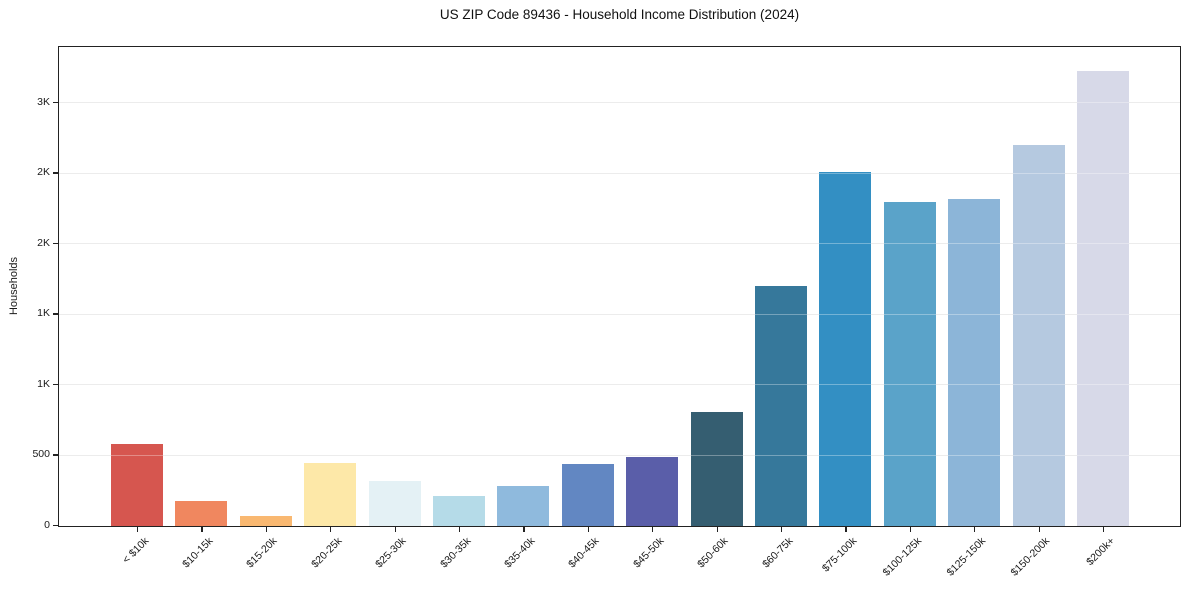 This screenshot has width=1189, height=590. What do you see at coordinates (523, 505) in the screenshot?
I see `bar-$35-40k` at bounding box center [523, 505].